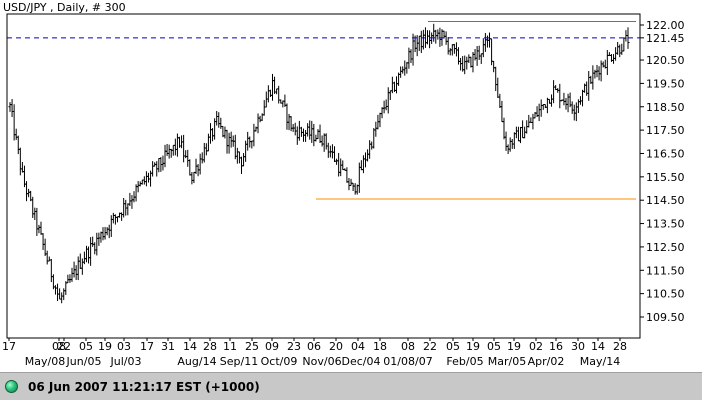 The width and height of the screenshot is (702, 400). What do you see at coordinates (600, 361) in the screenshot?
I see `x-month-label: May/14` at bounding box center [600, 361].